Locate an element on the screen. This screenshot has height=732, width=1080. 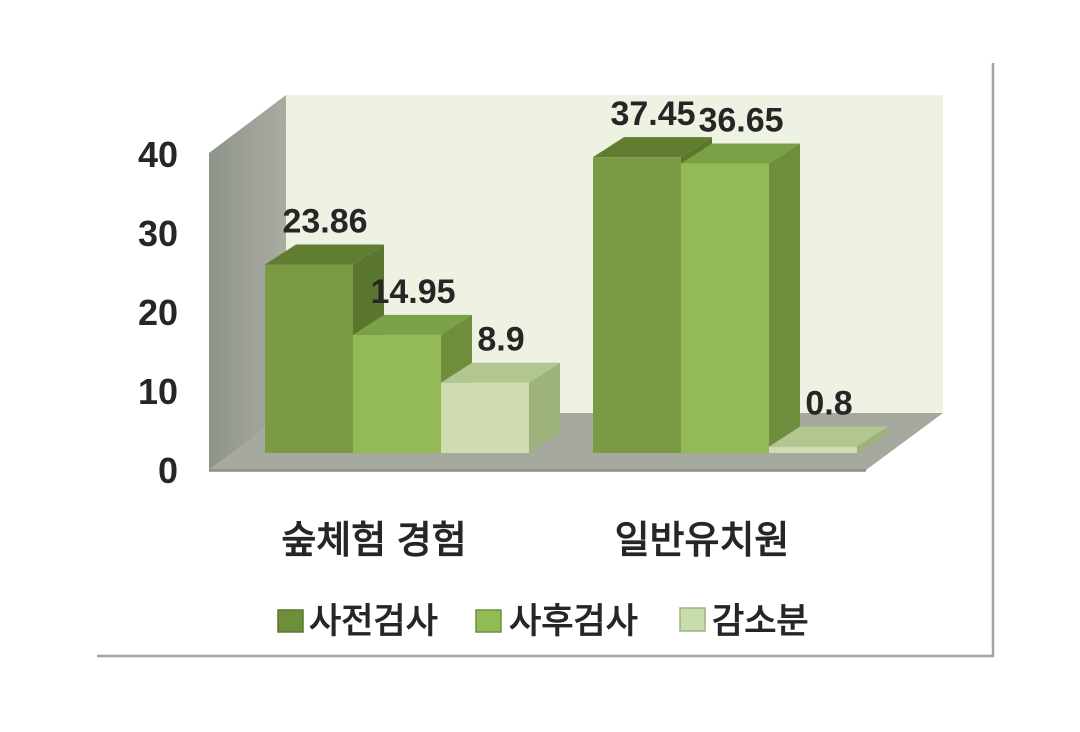
bar-side-s2-g2 is located at coordinates (784, 298).